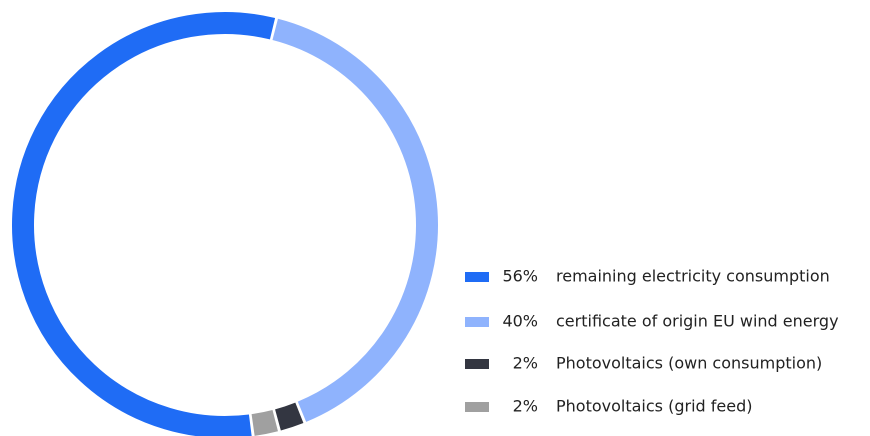  I want to click on legend-value: 56%, so click(520, 276).